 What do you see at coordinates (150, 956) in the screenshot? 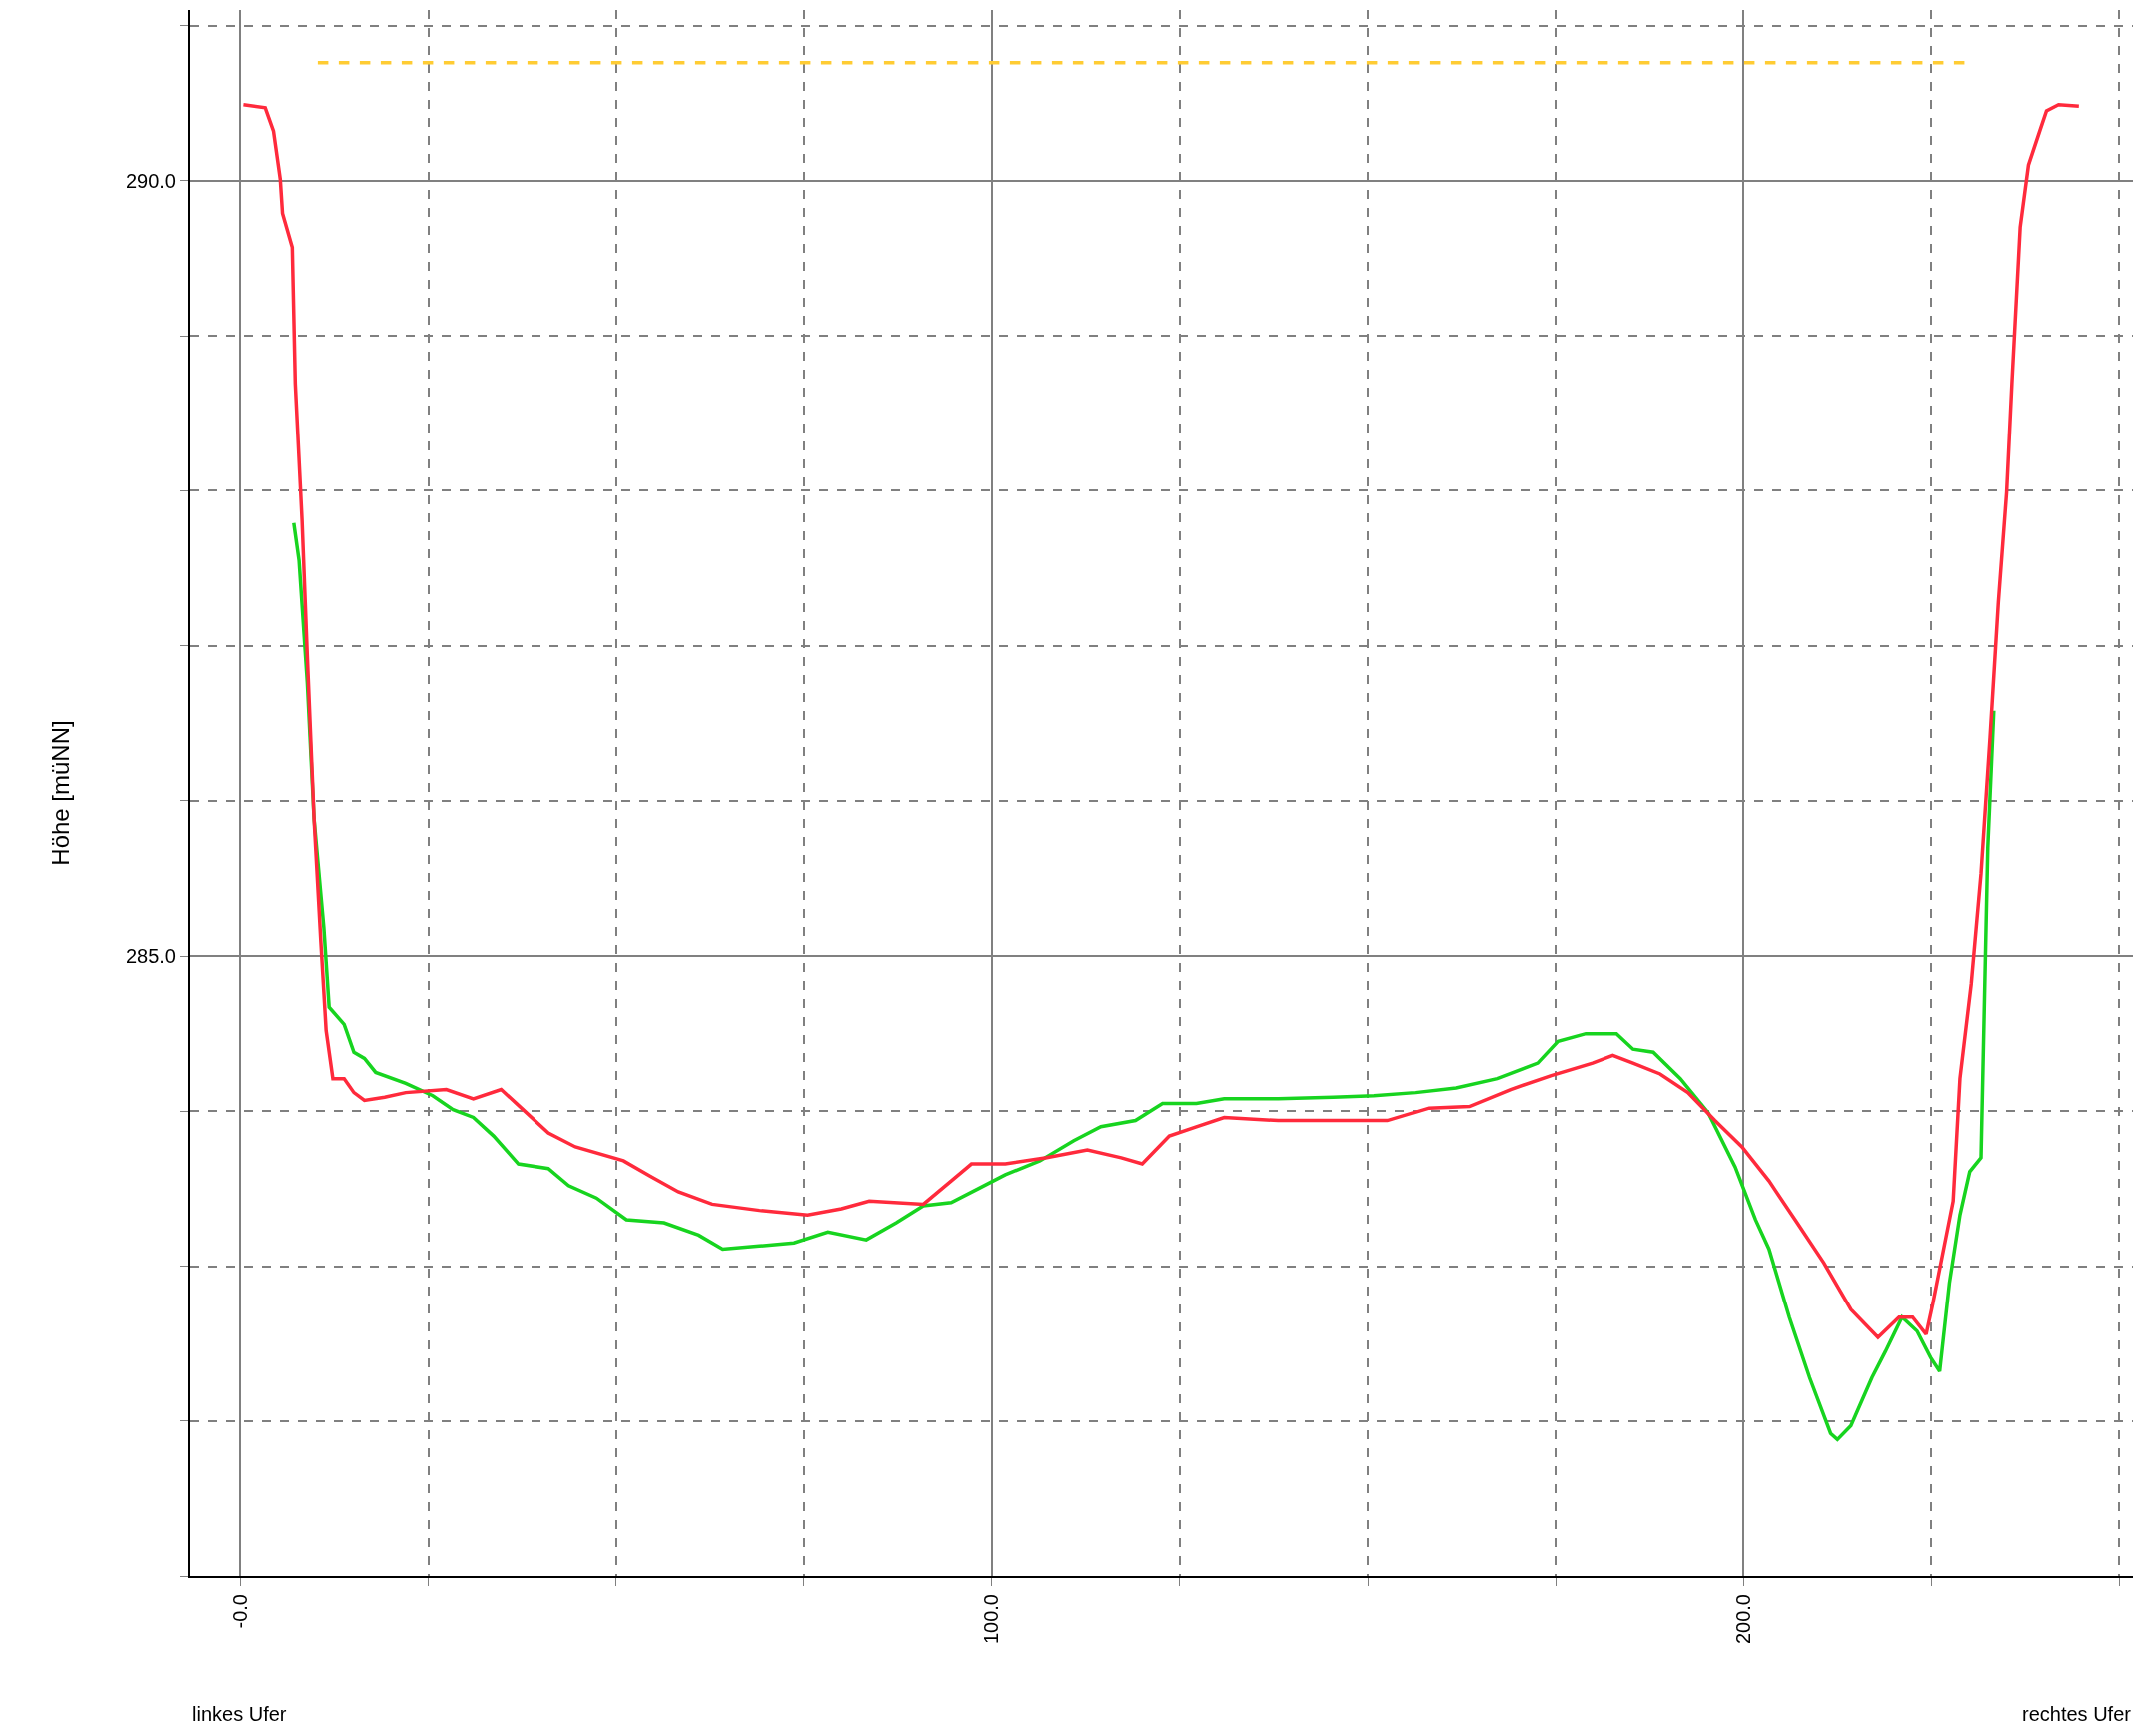
I see `y-tick-label: 285.0` at bounding box center [150, 956].